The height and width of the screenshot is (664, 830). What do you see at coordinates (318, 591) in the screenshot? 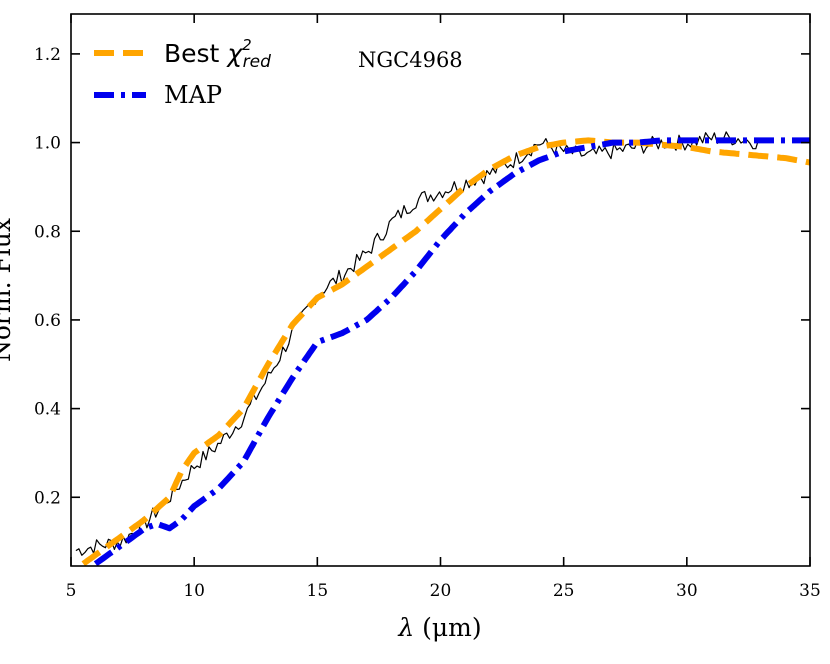
I see `x-tick-label: 15` at bounding box center [318, 591].